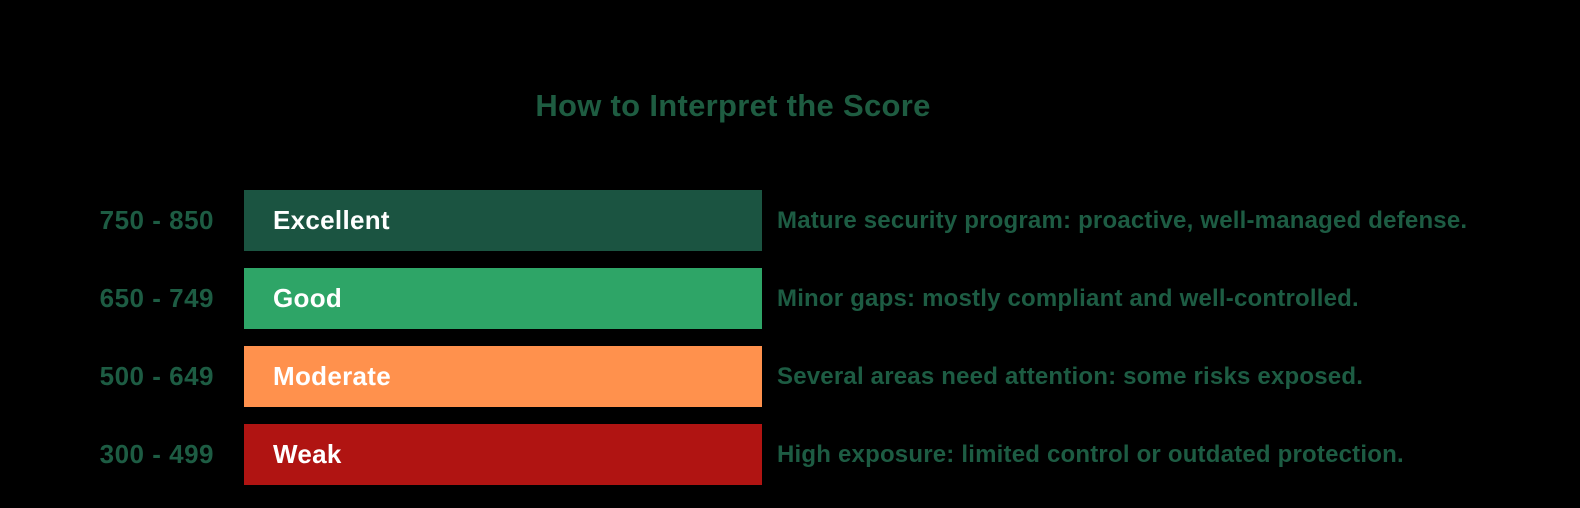  I want to click on score-range-label: 750 - 850, so click(156, 220).